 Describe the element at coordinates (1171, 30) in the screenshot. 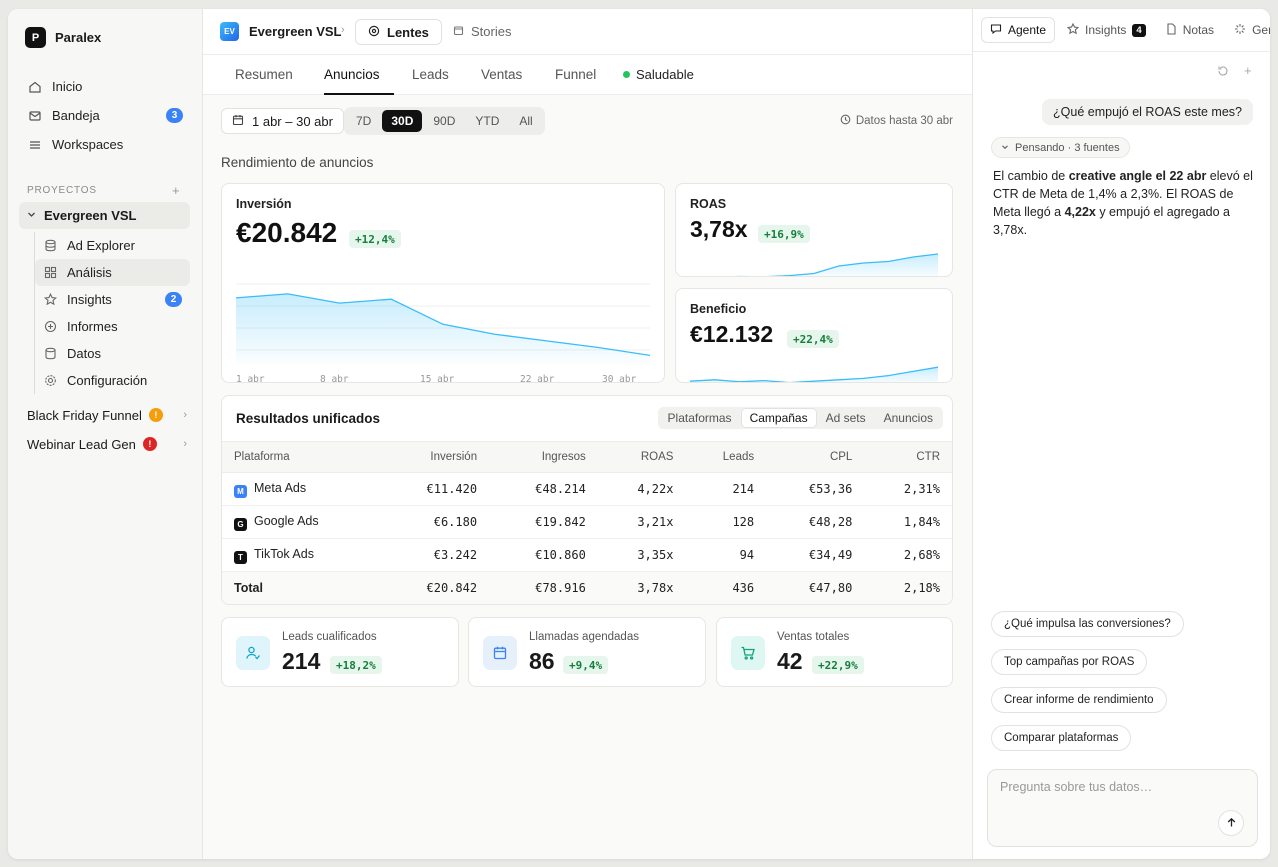

I see `file-icon` at that location.